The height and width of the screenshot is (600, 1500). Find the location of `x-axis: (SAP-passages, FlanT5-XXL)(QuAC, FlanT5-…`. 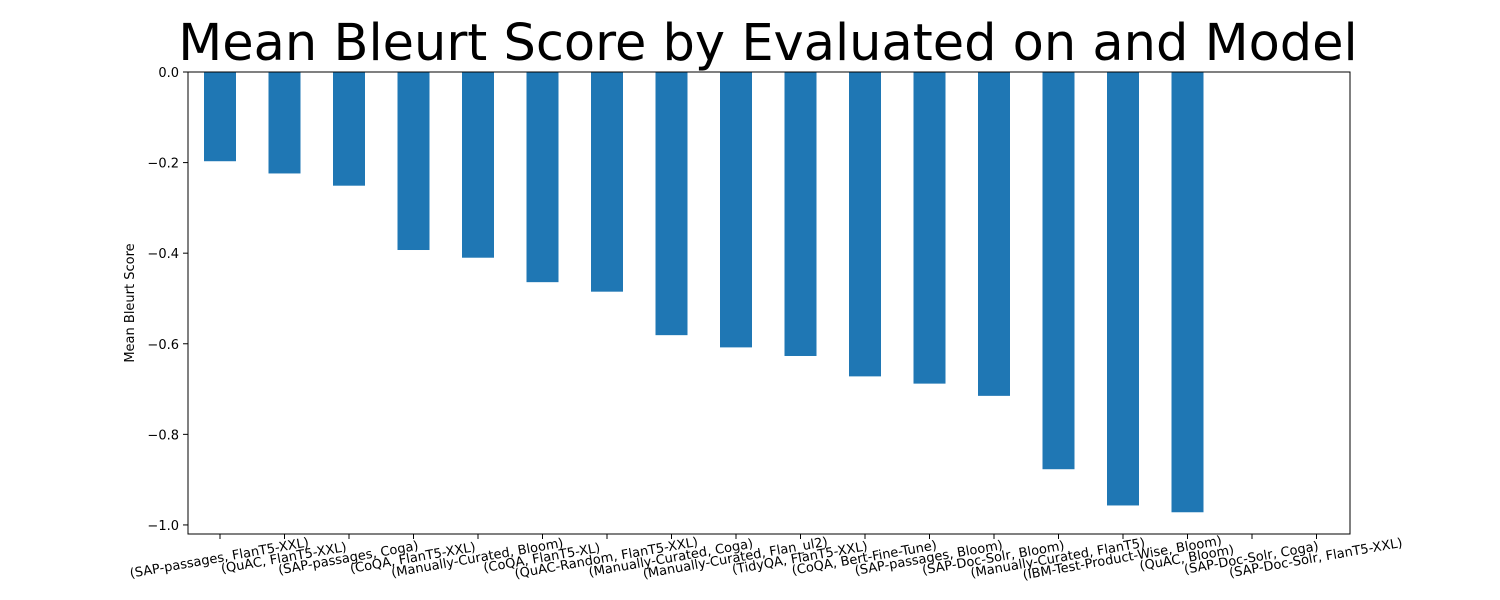

x-axis: (SAP-passages, FlanT5-XXL)(QuAC, FlanT5-… is located at coordinates (766, 559).